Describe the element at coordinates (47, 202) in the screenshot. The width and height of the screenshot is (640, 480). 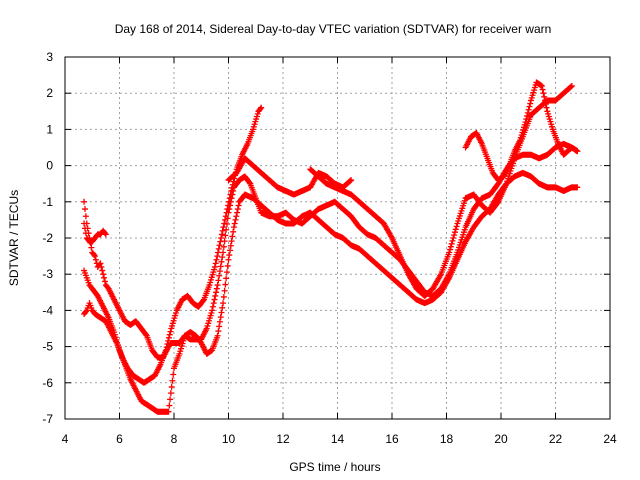
I see `y-tick-label: -1` at that location.